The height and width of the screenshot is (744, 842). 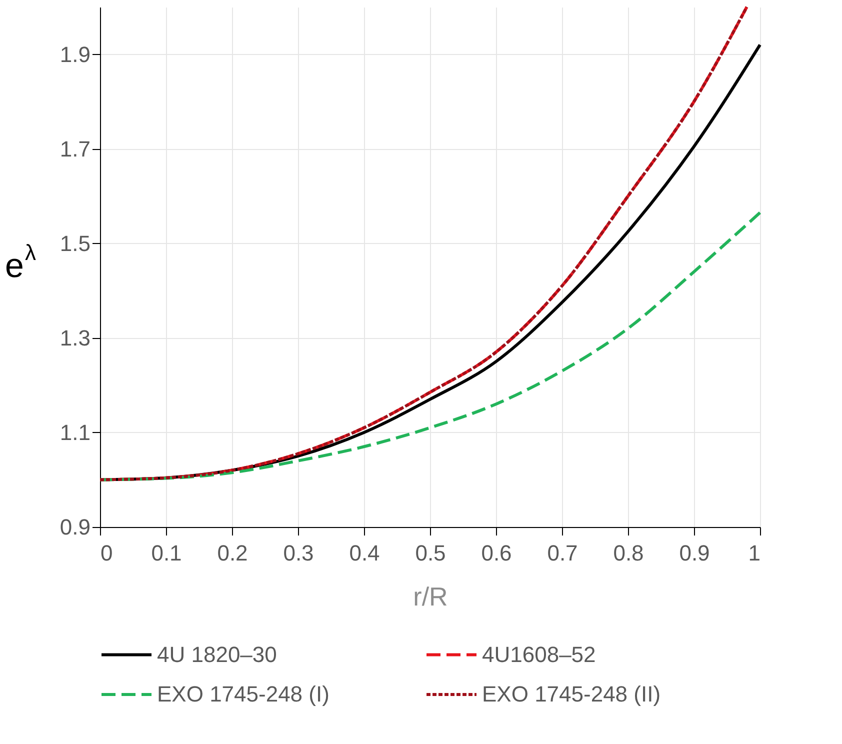 What do you see at coordinates (75, 432) in the screenshot?
I see `y-tick-label: 1.1` at bounding box center [75, 432].